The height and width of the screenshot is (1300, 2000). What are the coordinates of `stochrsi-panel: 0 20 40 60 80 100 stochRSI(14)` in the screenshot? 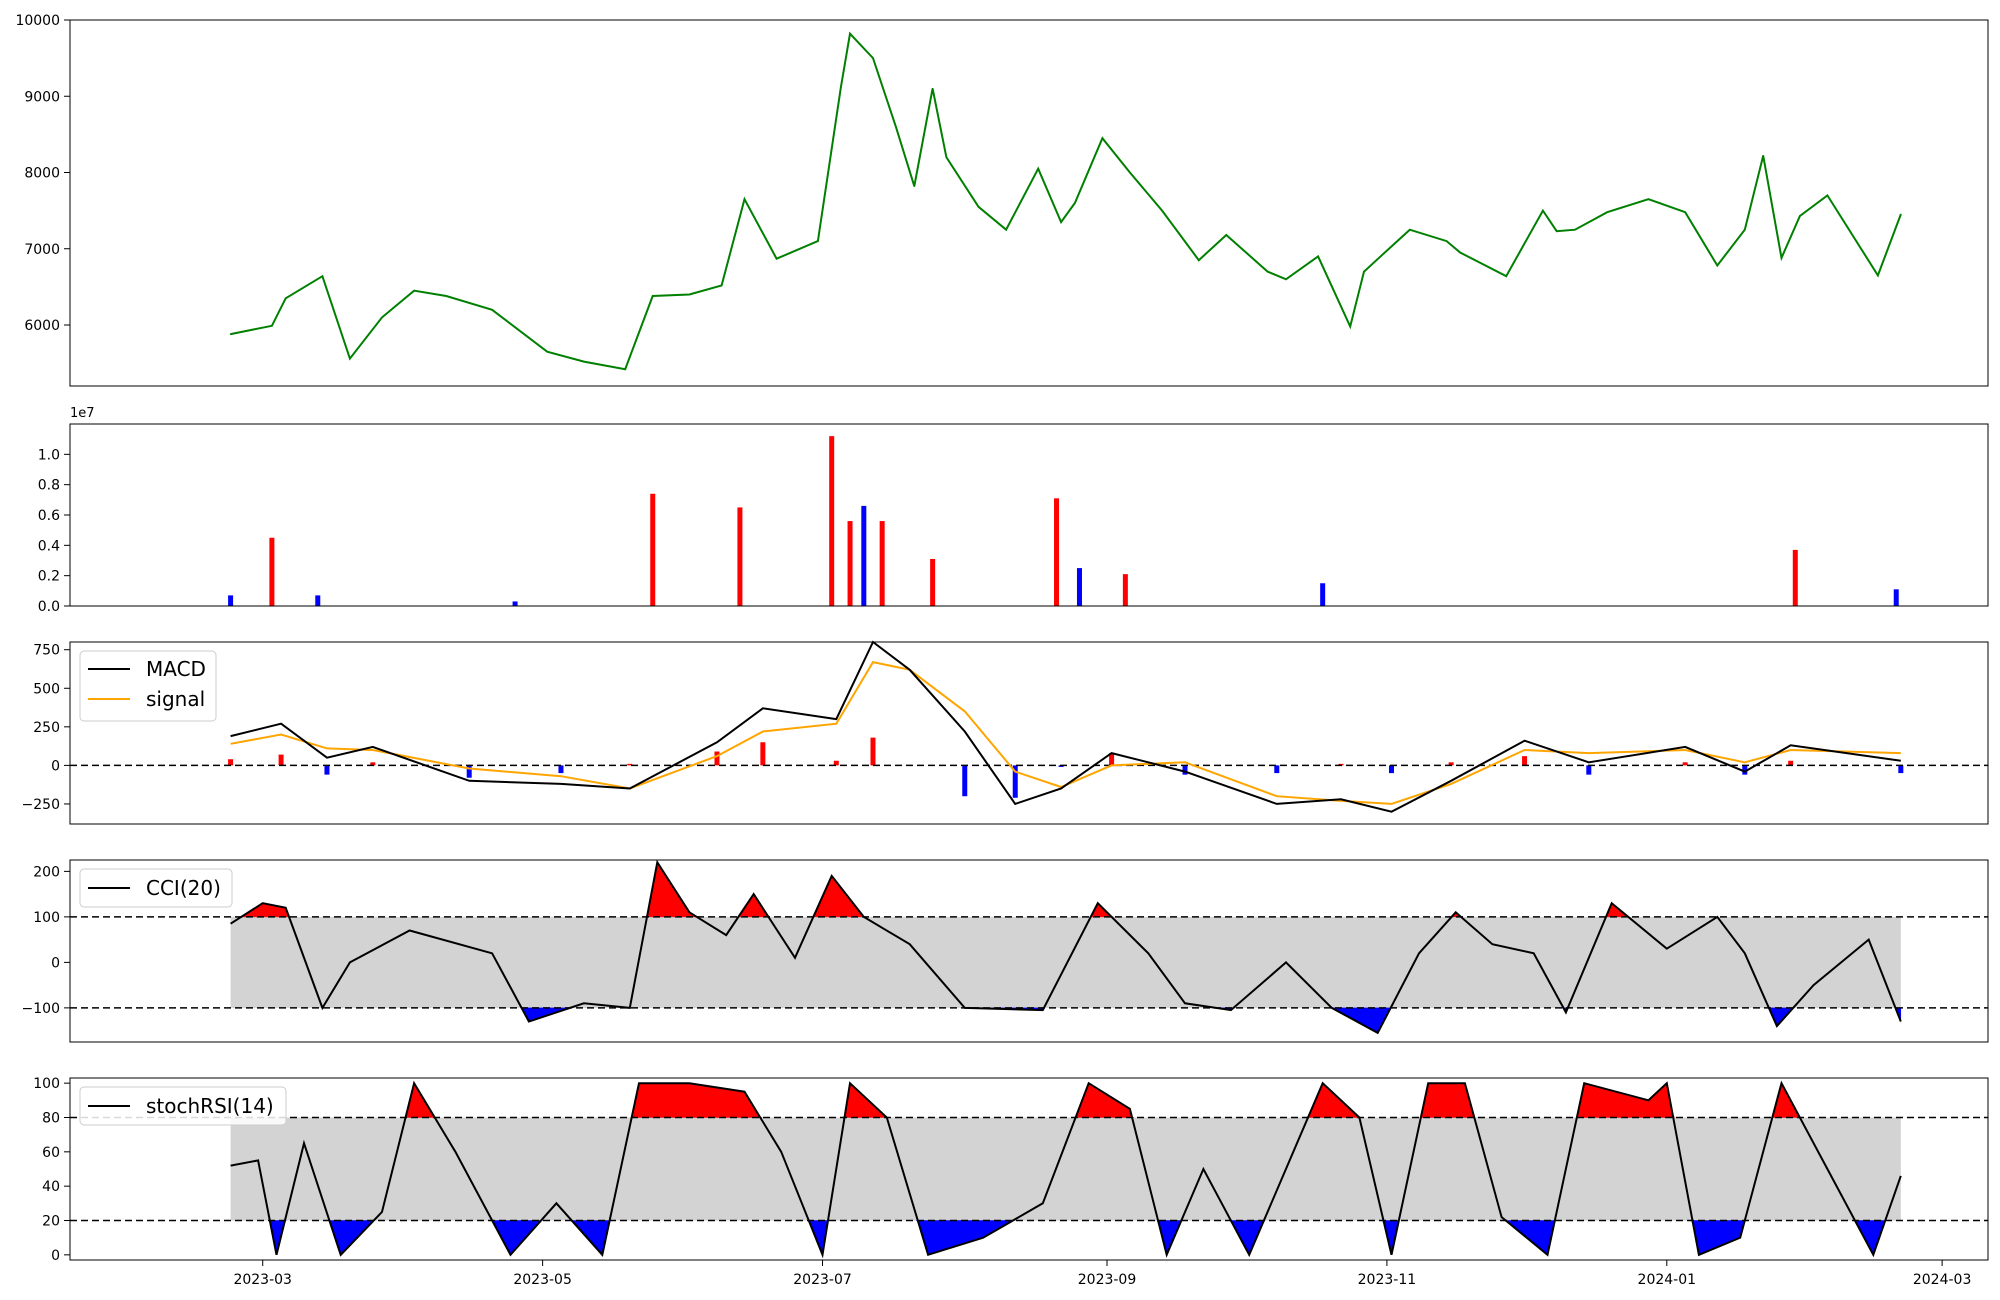 It's located at (1011, 1170).